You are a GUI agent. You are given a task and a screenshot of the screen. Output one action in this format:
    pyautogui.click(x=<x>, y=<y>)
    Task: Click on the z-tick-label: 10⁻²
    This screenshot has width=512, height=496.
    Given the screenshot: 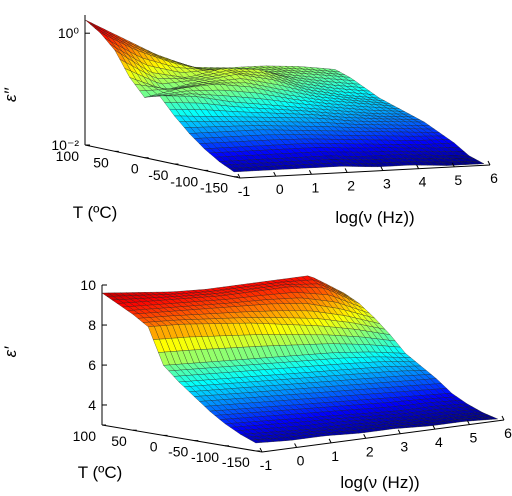 What is the action you would take?
    pyautogui.click(x=65, y=145)
    